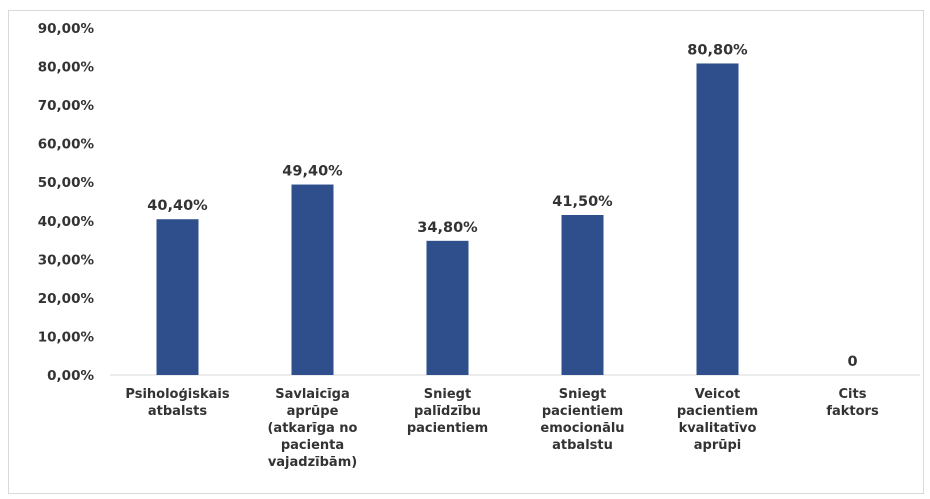  I want to click on data-label: 49,40%, so click(312, 172).